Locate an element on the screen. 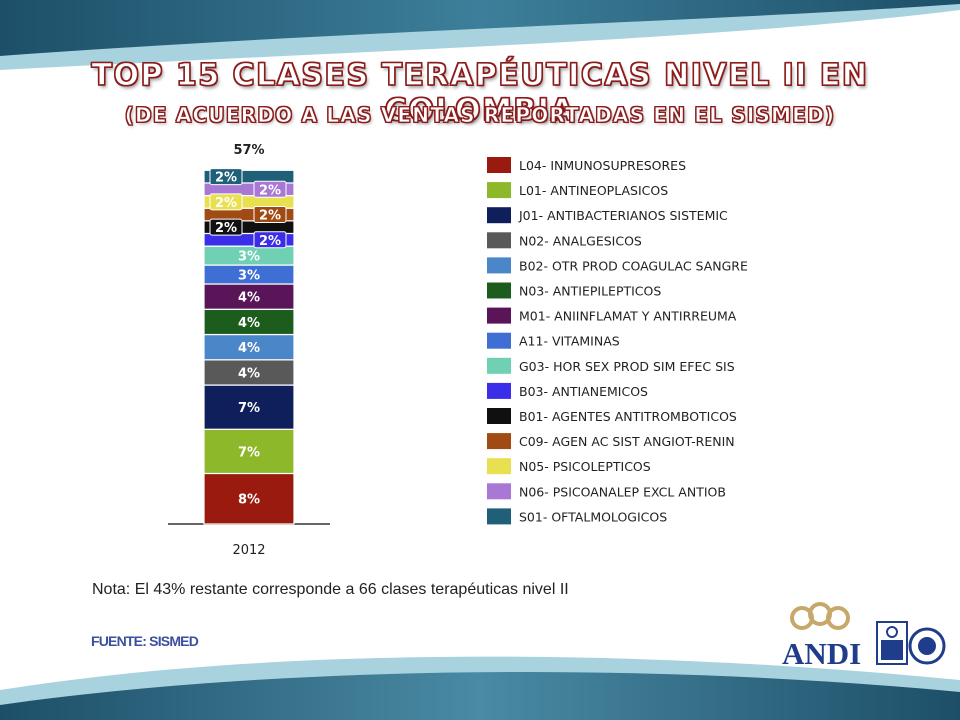  legend-label-15: S01- OFTALMOLOGICOS is located at coordinates (593, 516).